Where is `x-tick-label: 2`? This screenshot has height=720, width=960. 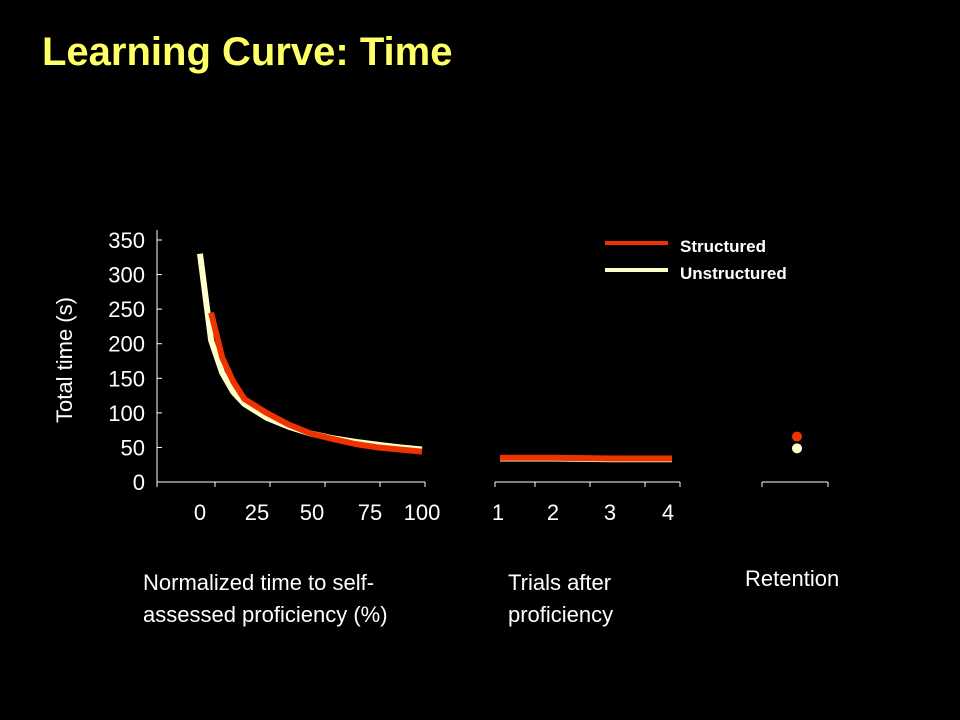 x-tick-label: 2 is located at coordinates (553, 512).